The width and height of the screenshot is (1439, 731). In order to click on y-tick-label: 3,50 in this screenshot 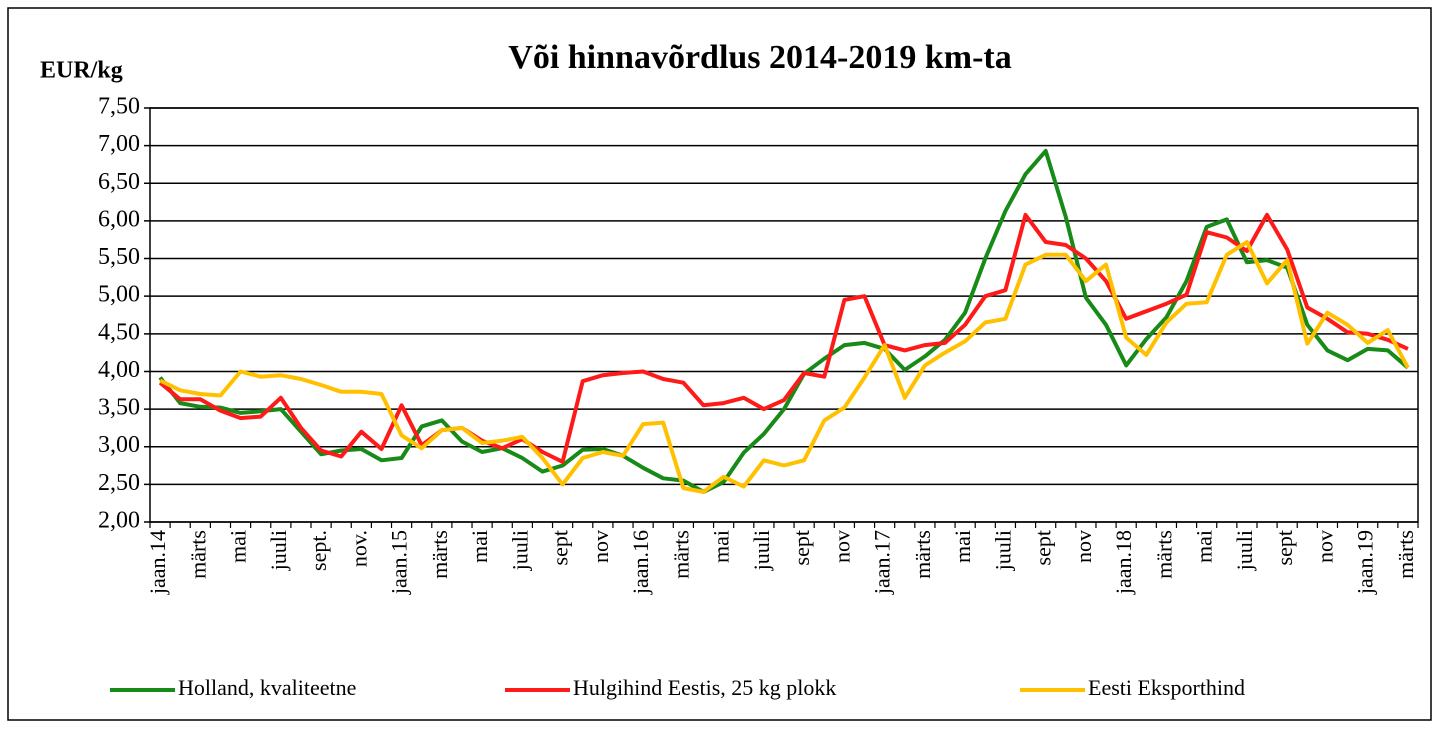, I will do `click(119, 408)`.